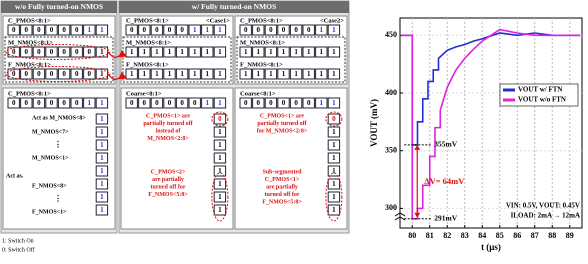 The width and height of the screenshot is (588, 264). I want to click on right-header: w/ Fully turned-on NMOS, so click(234, 6).